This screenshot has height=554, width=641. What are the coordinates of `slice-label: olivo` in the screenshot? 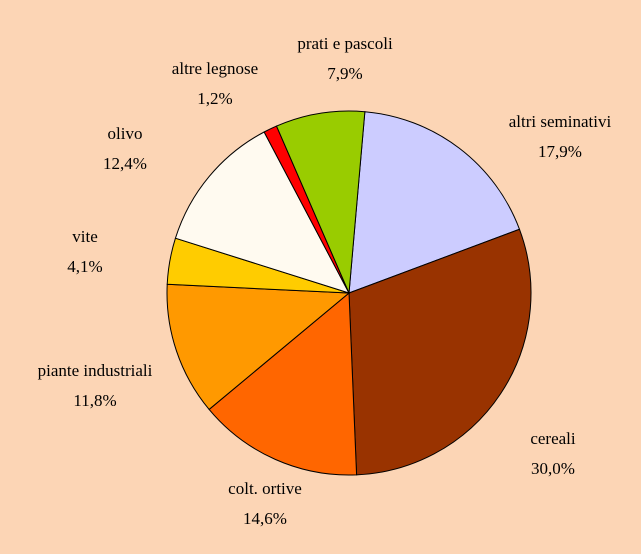 It's located at (125, 133).